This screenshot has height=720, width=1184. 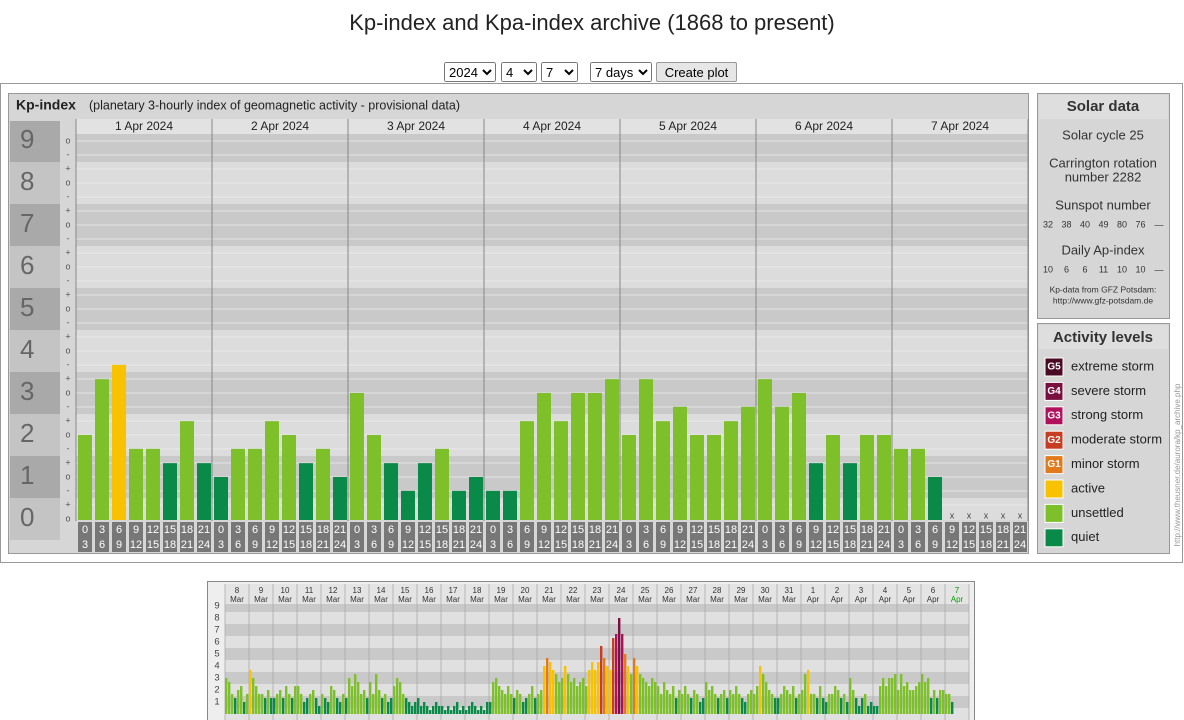 I want to click on hour-end: 6, so click(x=238, y=545).